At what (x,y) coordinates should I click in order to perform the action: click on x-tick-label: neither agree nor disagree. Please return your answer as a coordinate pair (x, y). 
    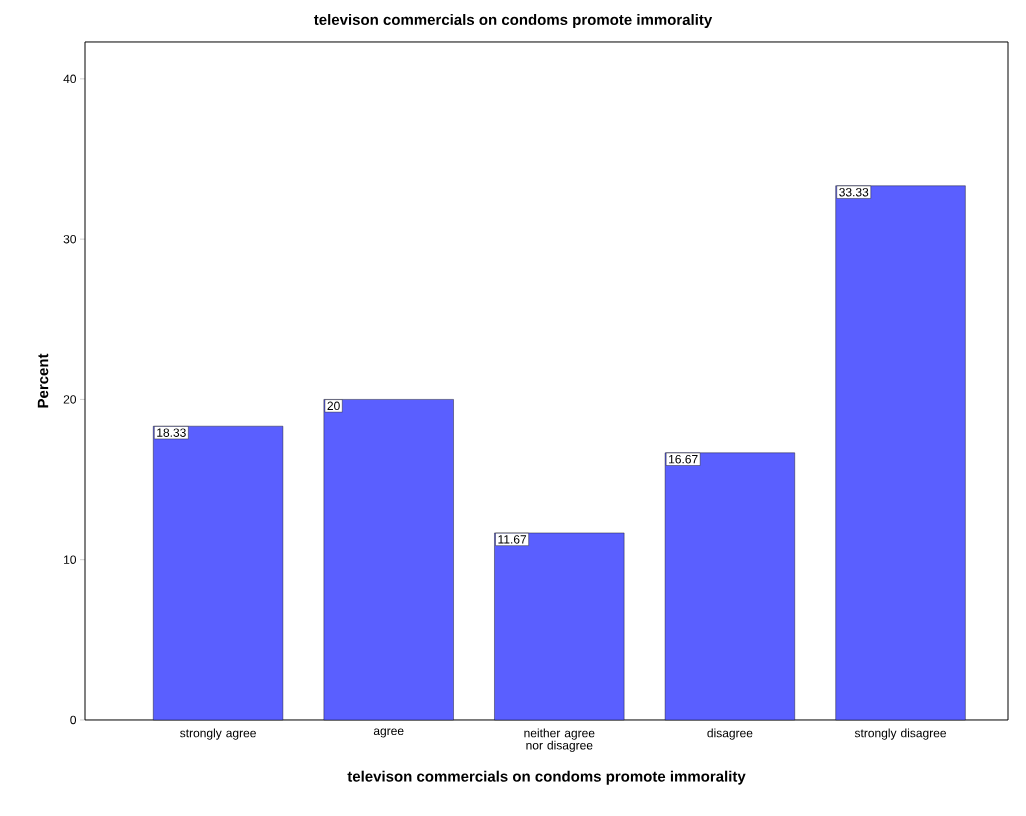
    Looking at the image, I should click on (559, 740).